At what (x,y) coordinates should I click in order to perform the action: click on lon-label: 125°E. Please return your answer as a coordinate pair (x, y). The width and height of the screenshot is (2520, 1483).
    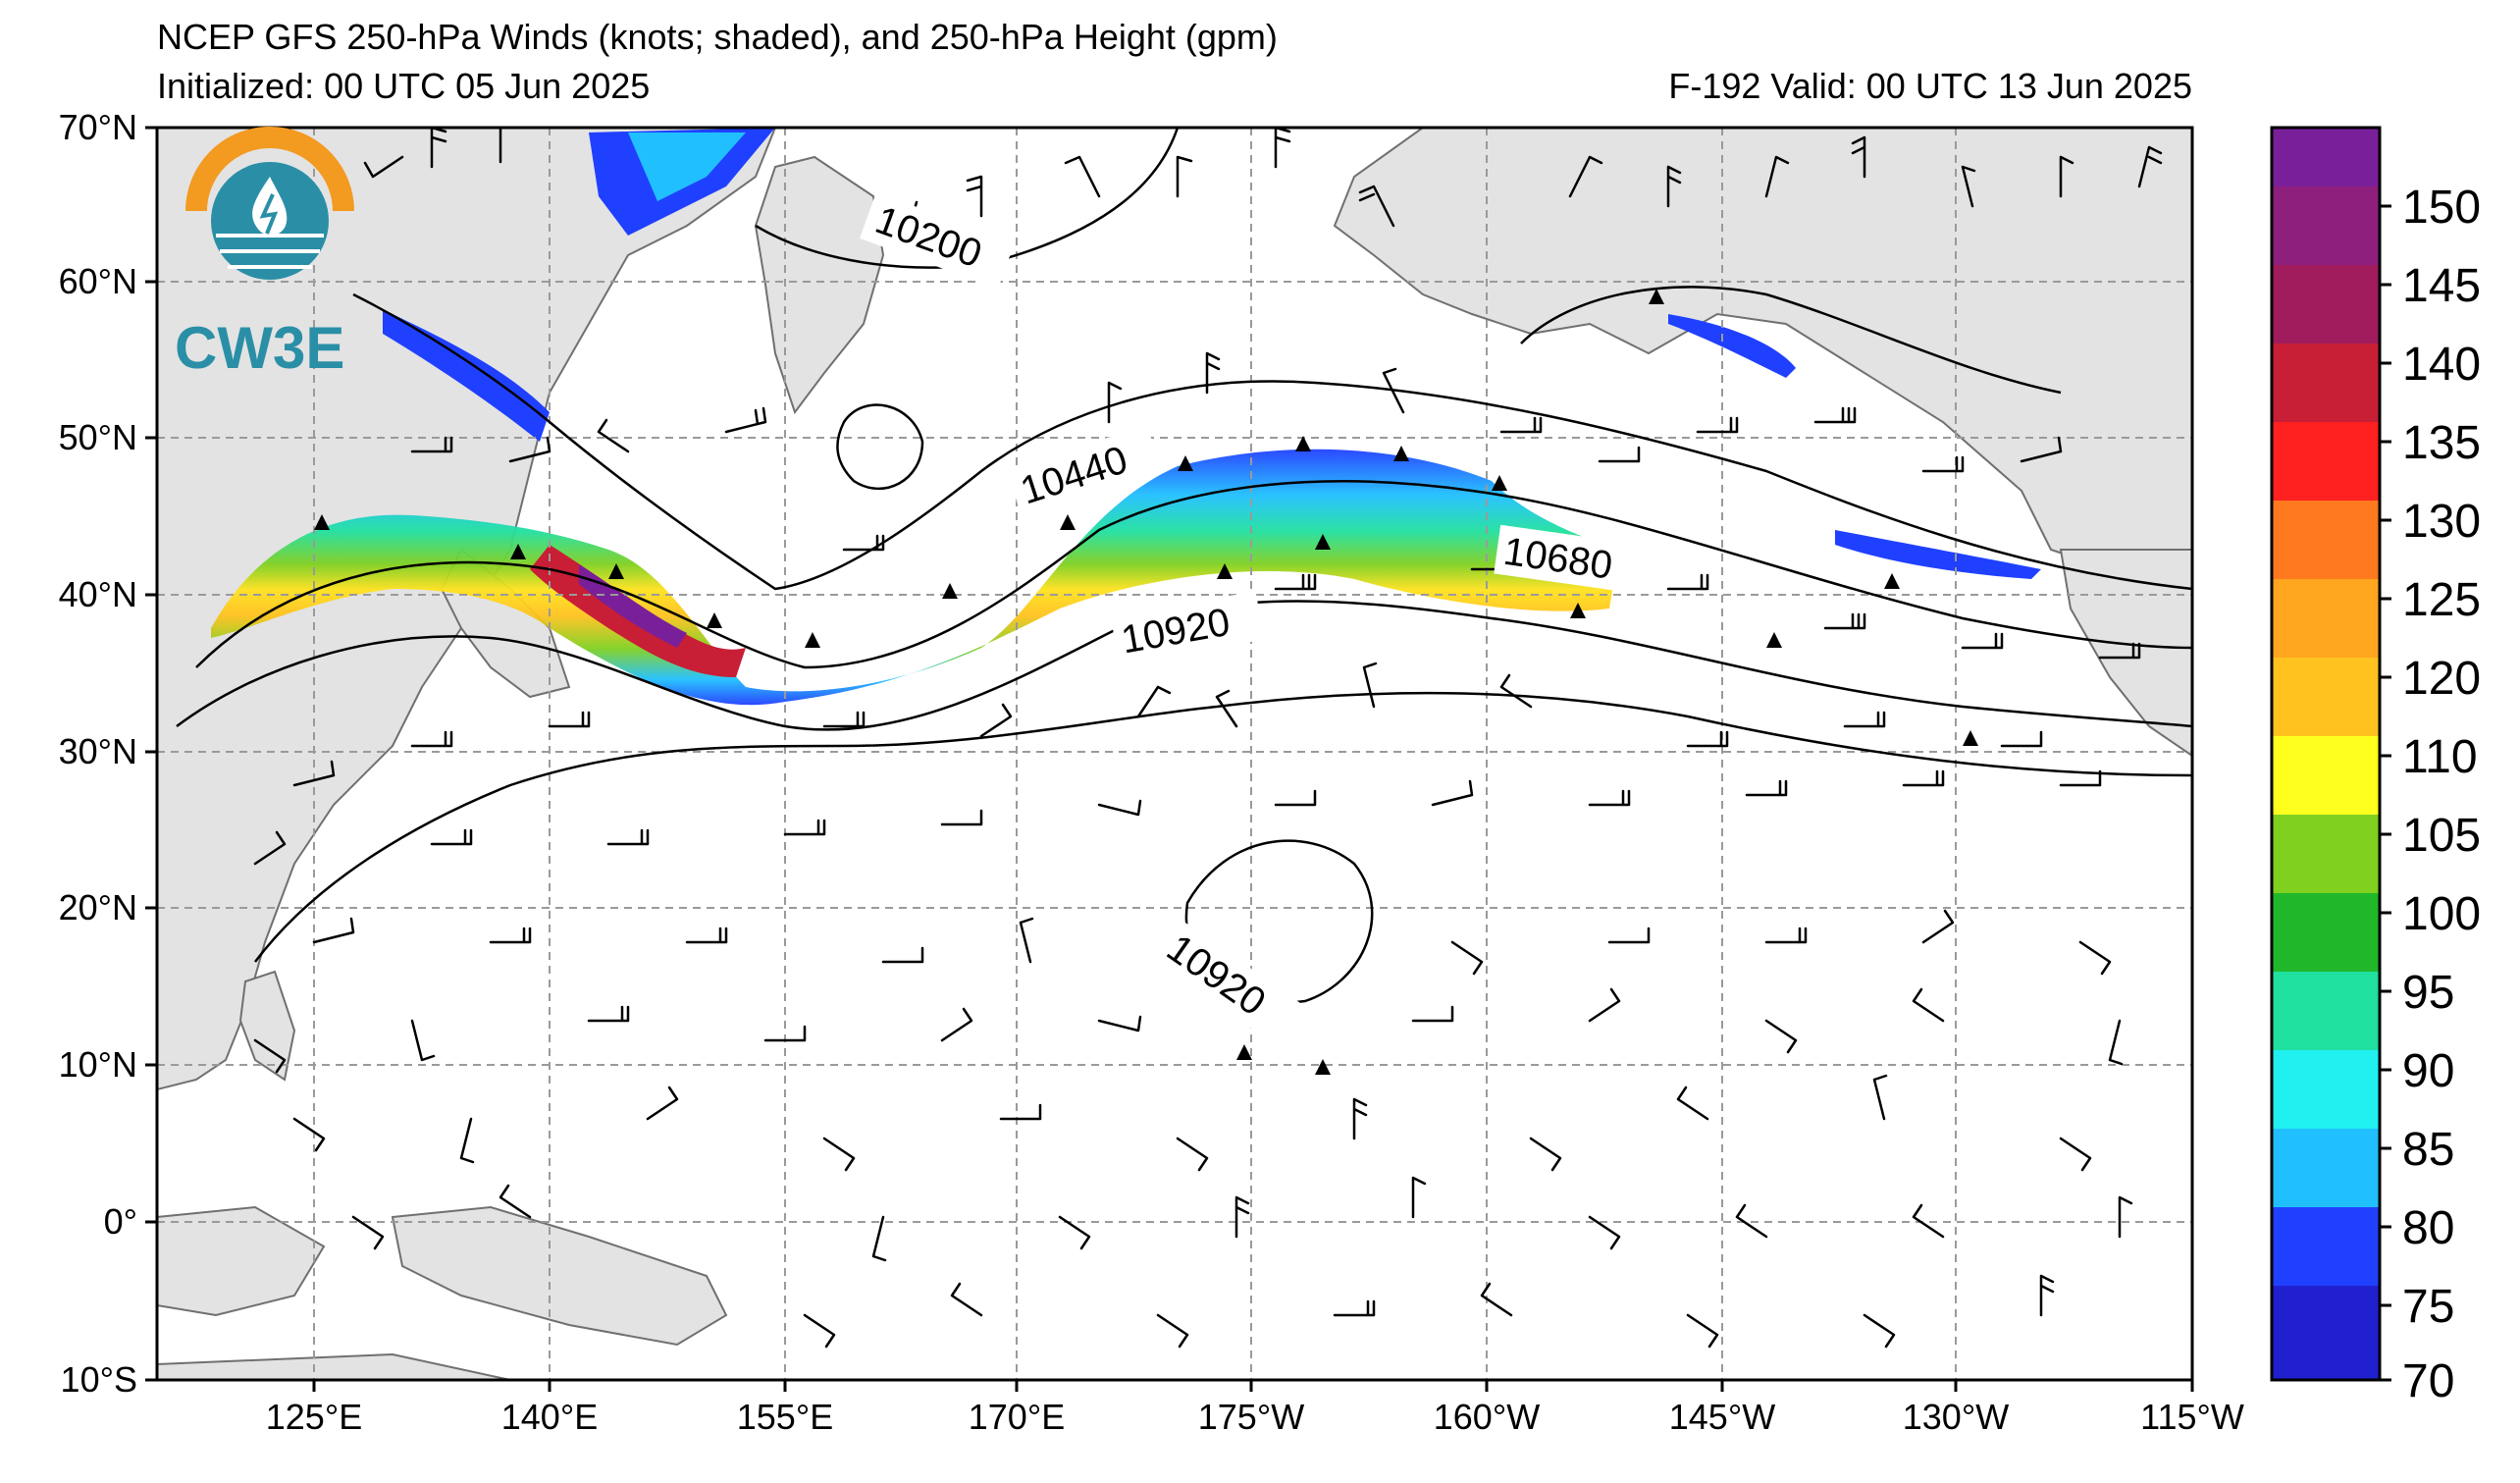
    Looking at the image, I should click on (314, 1417).